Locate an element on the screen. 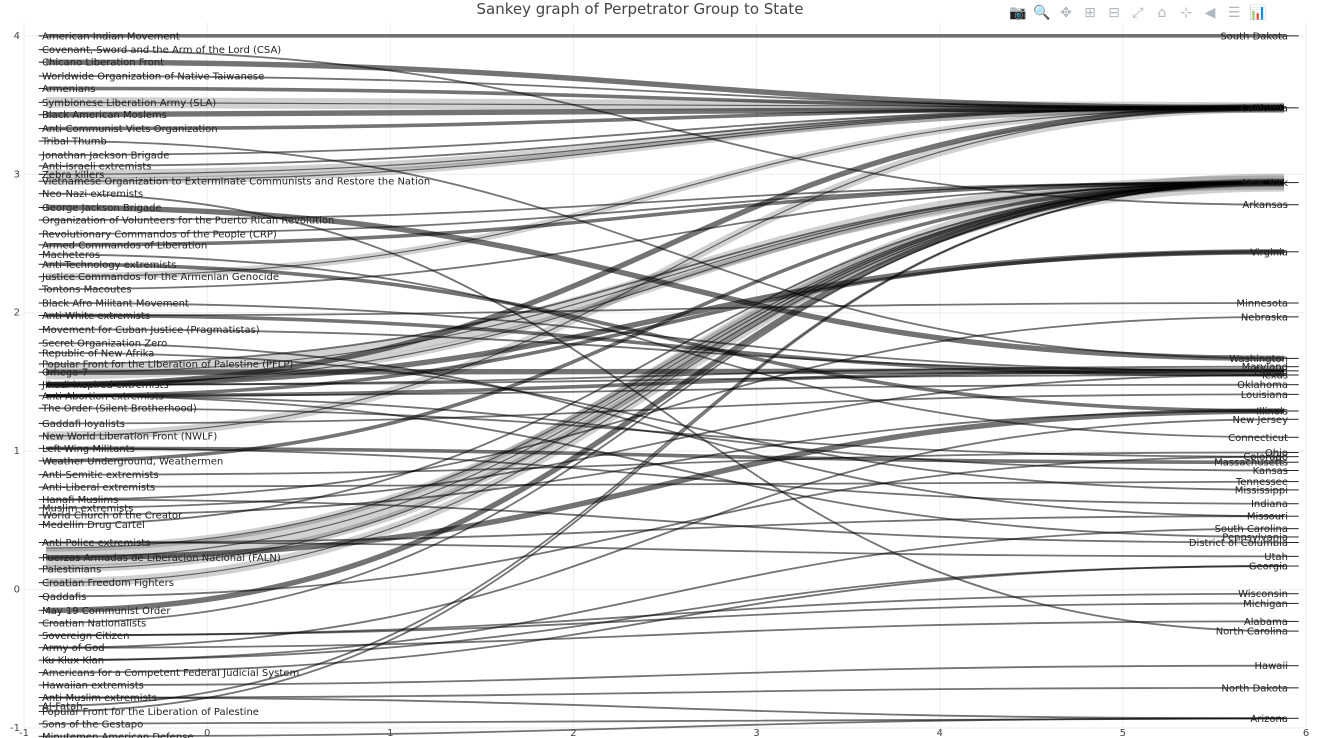 This screenshot has width=1318, height=738. source-label: Weather Underground, Weathermen is located at coordinates (132, 461).